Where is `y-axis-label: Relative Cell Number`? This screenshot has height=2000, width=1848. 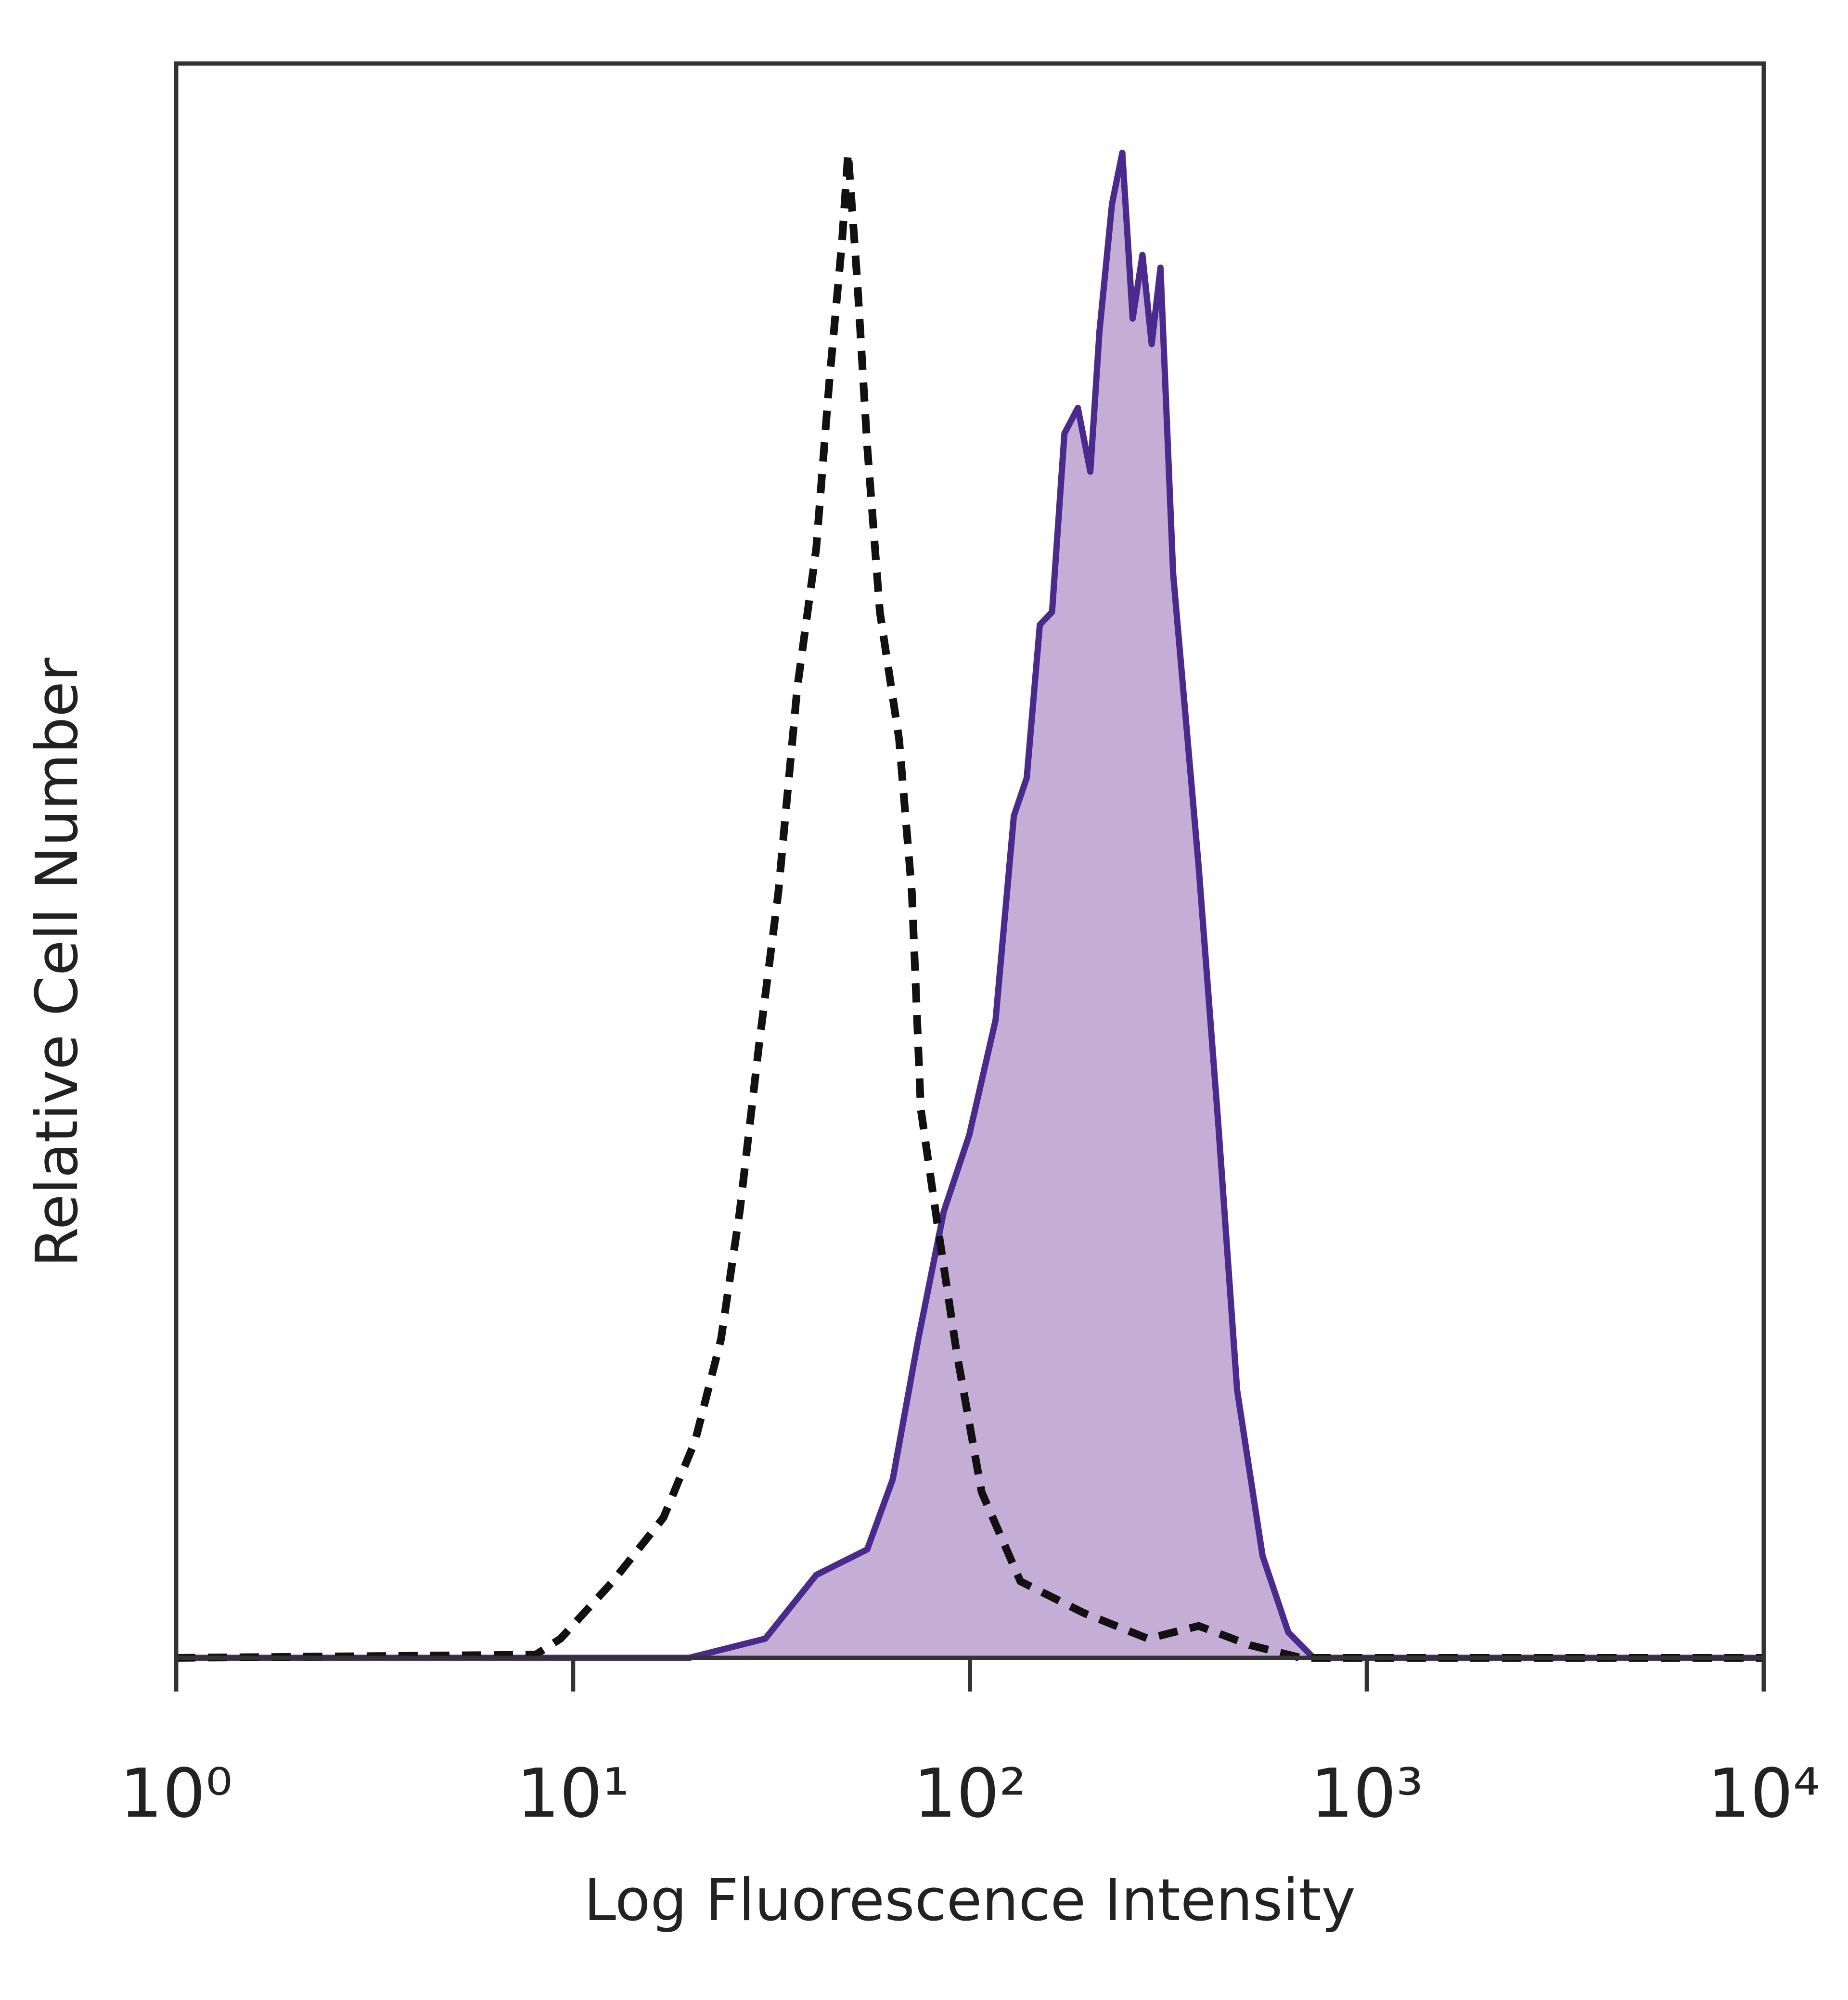 y-axis-label: Relative Cell Number is located at coordinates (57, 962).